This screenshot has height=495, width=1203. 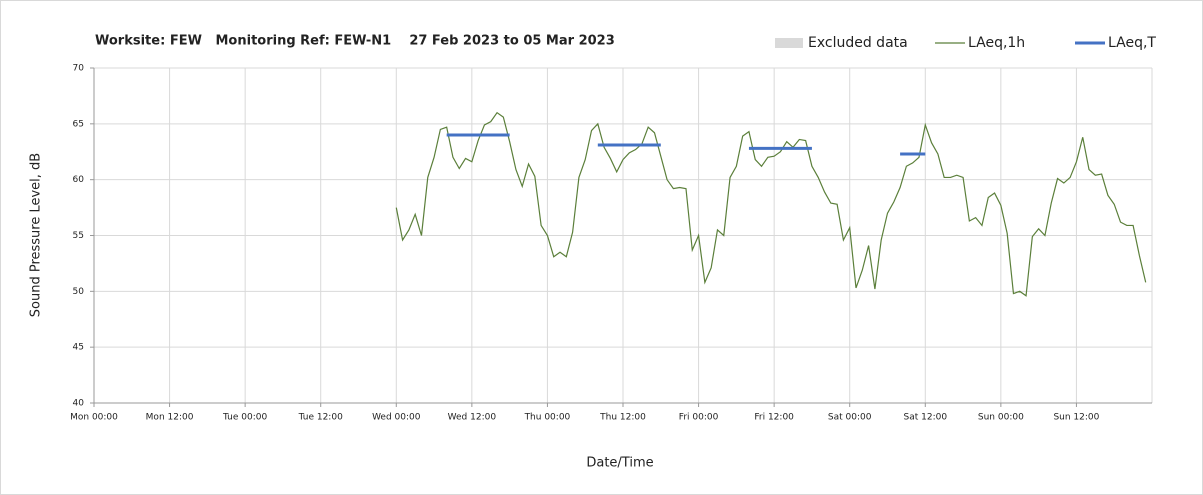 I want to click on y-tick-label: 55, so click(x=78, y=236).